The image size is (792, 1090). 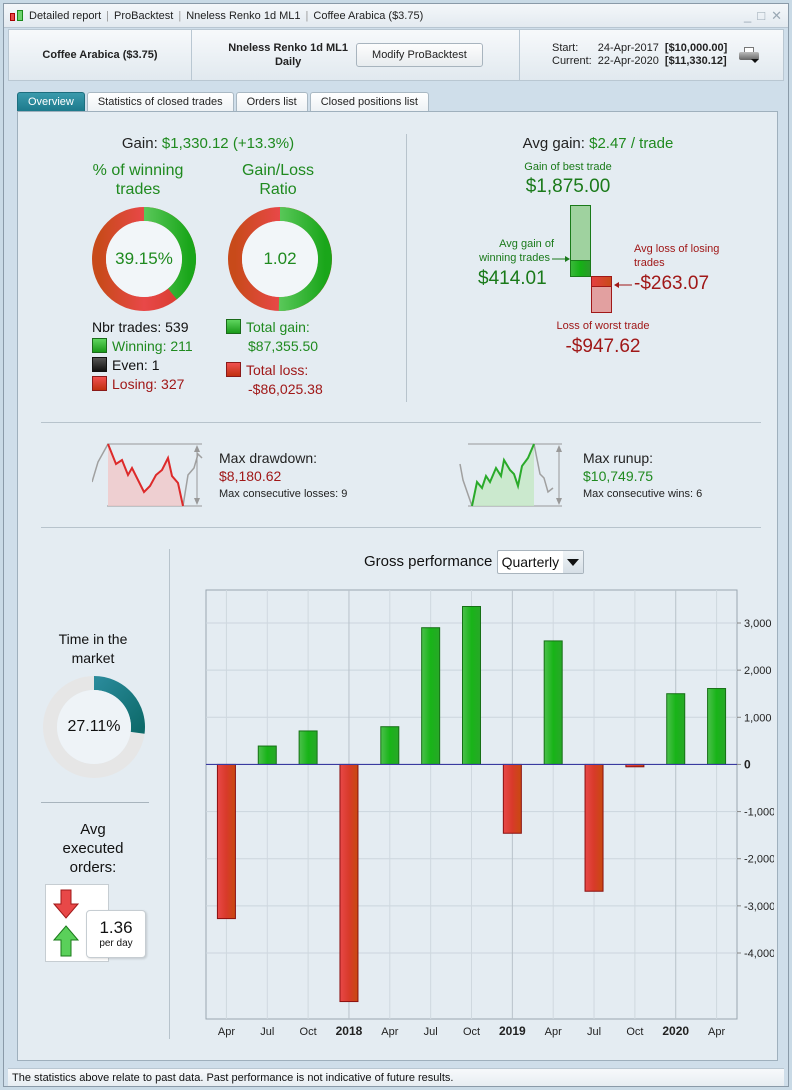 I want to click on gain-label: Gain:, so click(x=139, y=143).